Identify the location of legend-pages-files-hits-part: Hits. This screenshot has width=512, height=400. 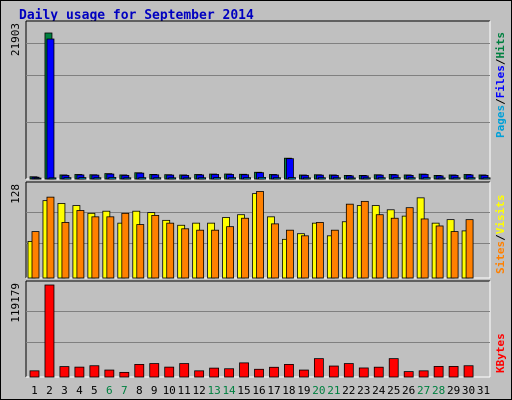
(500, 45).